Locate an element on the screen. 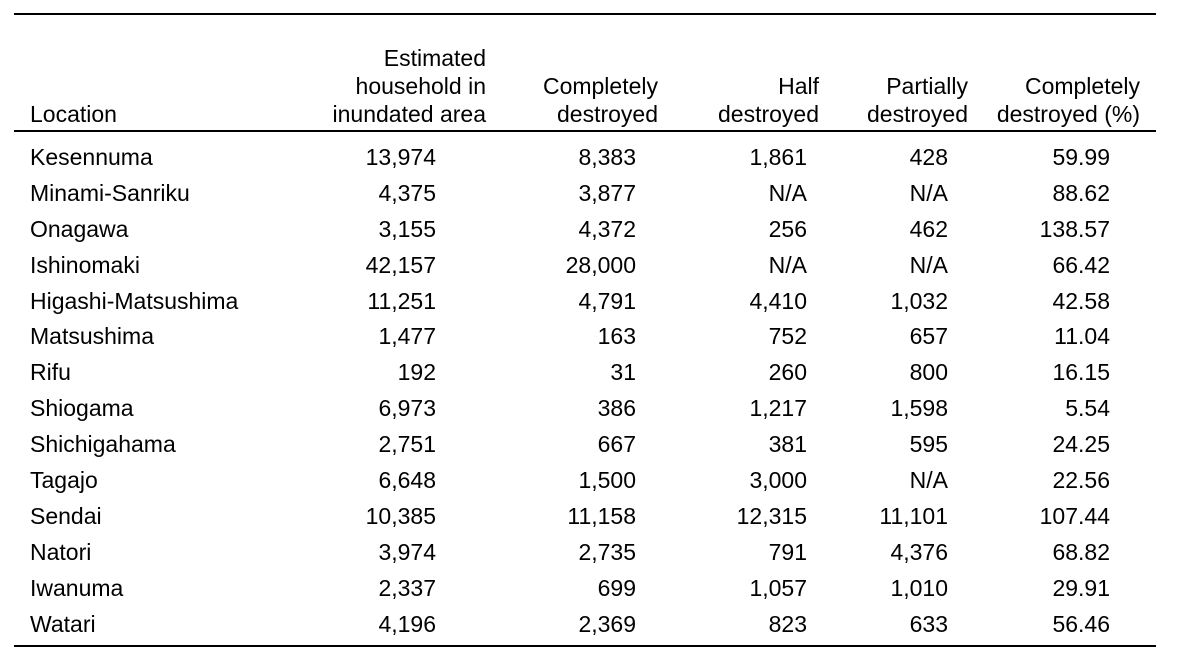  cell-completely-destroyed-percent: 42.58 is located at coordinates (1081, 300).